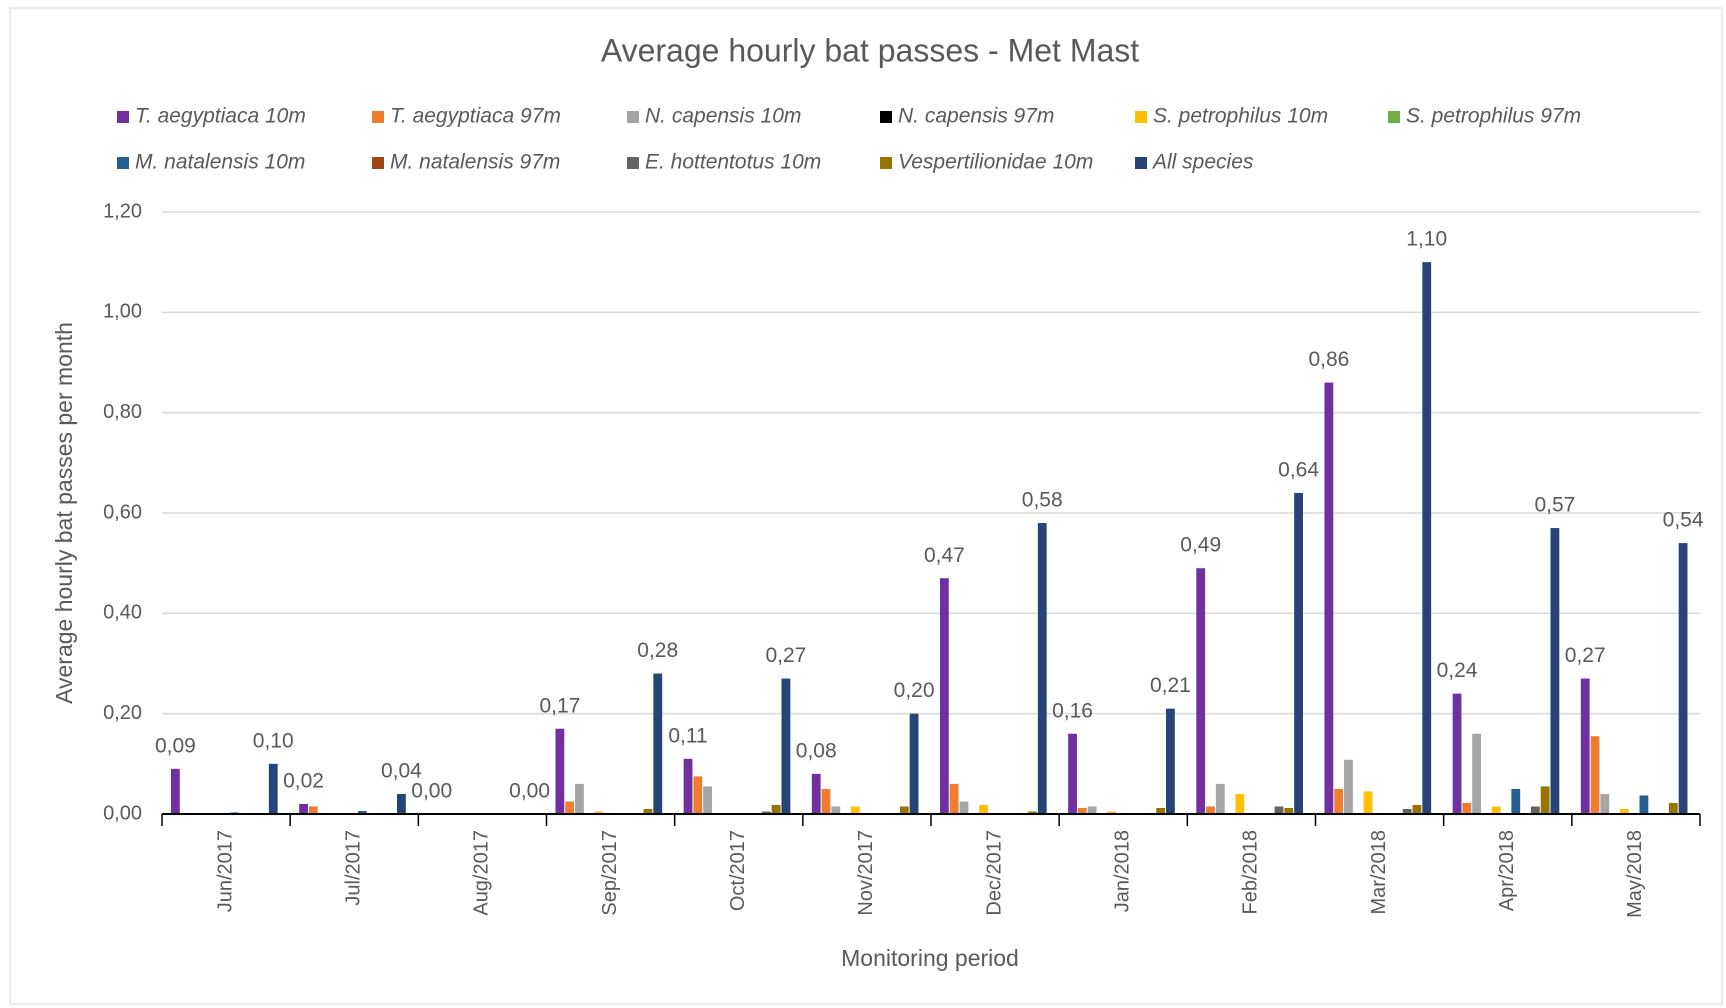  I want to click on legend-label: T. aegyptiaca 10m, so click(220, 116).